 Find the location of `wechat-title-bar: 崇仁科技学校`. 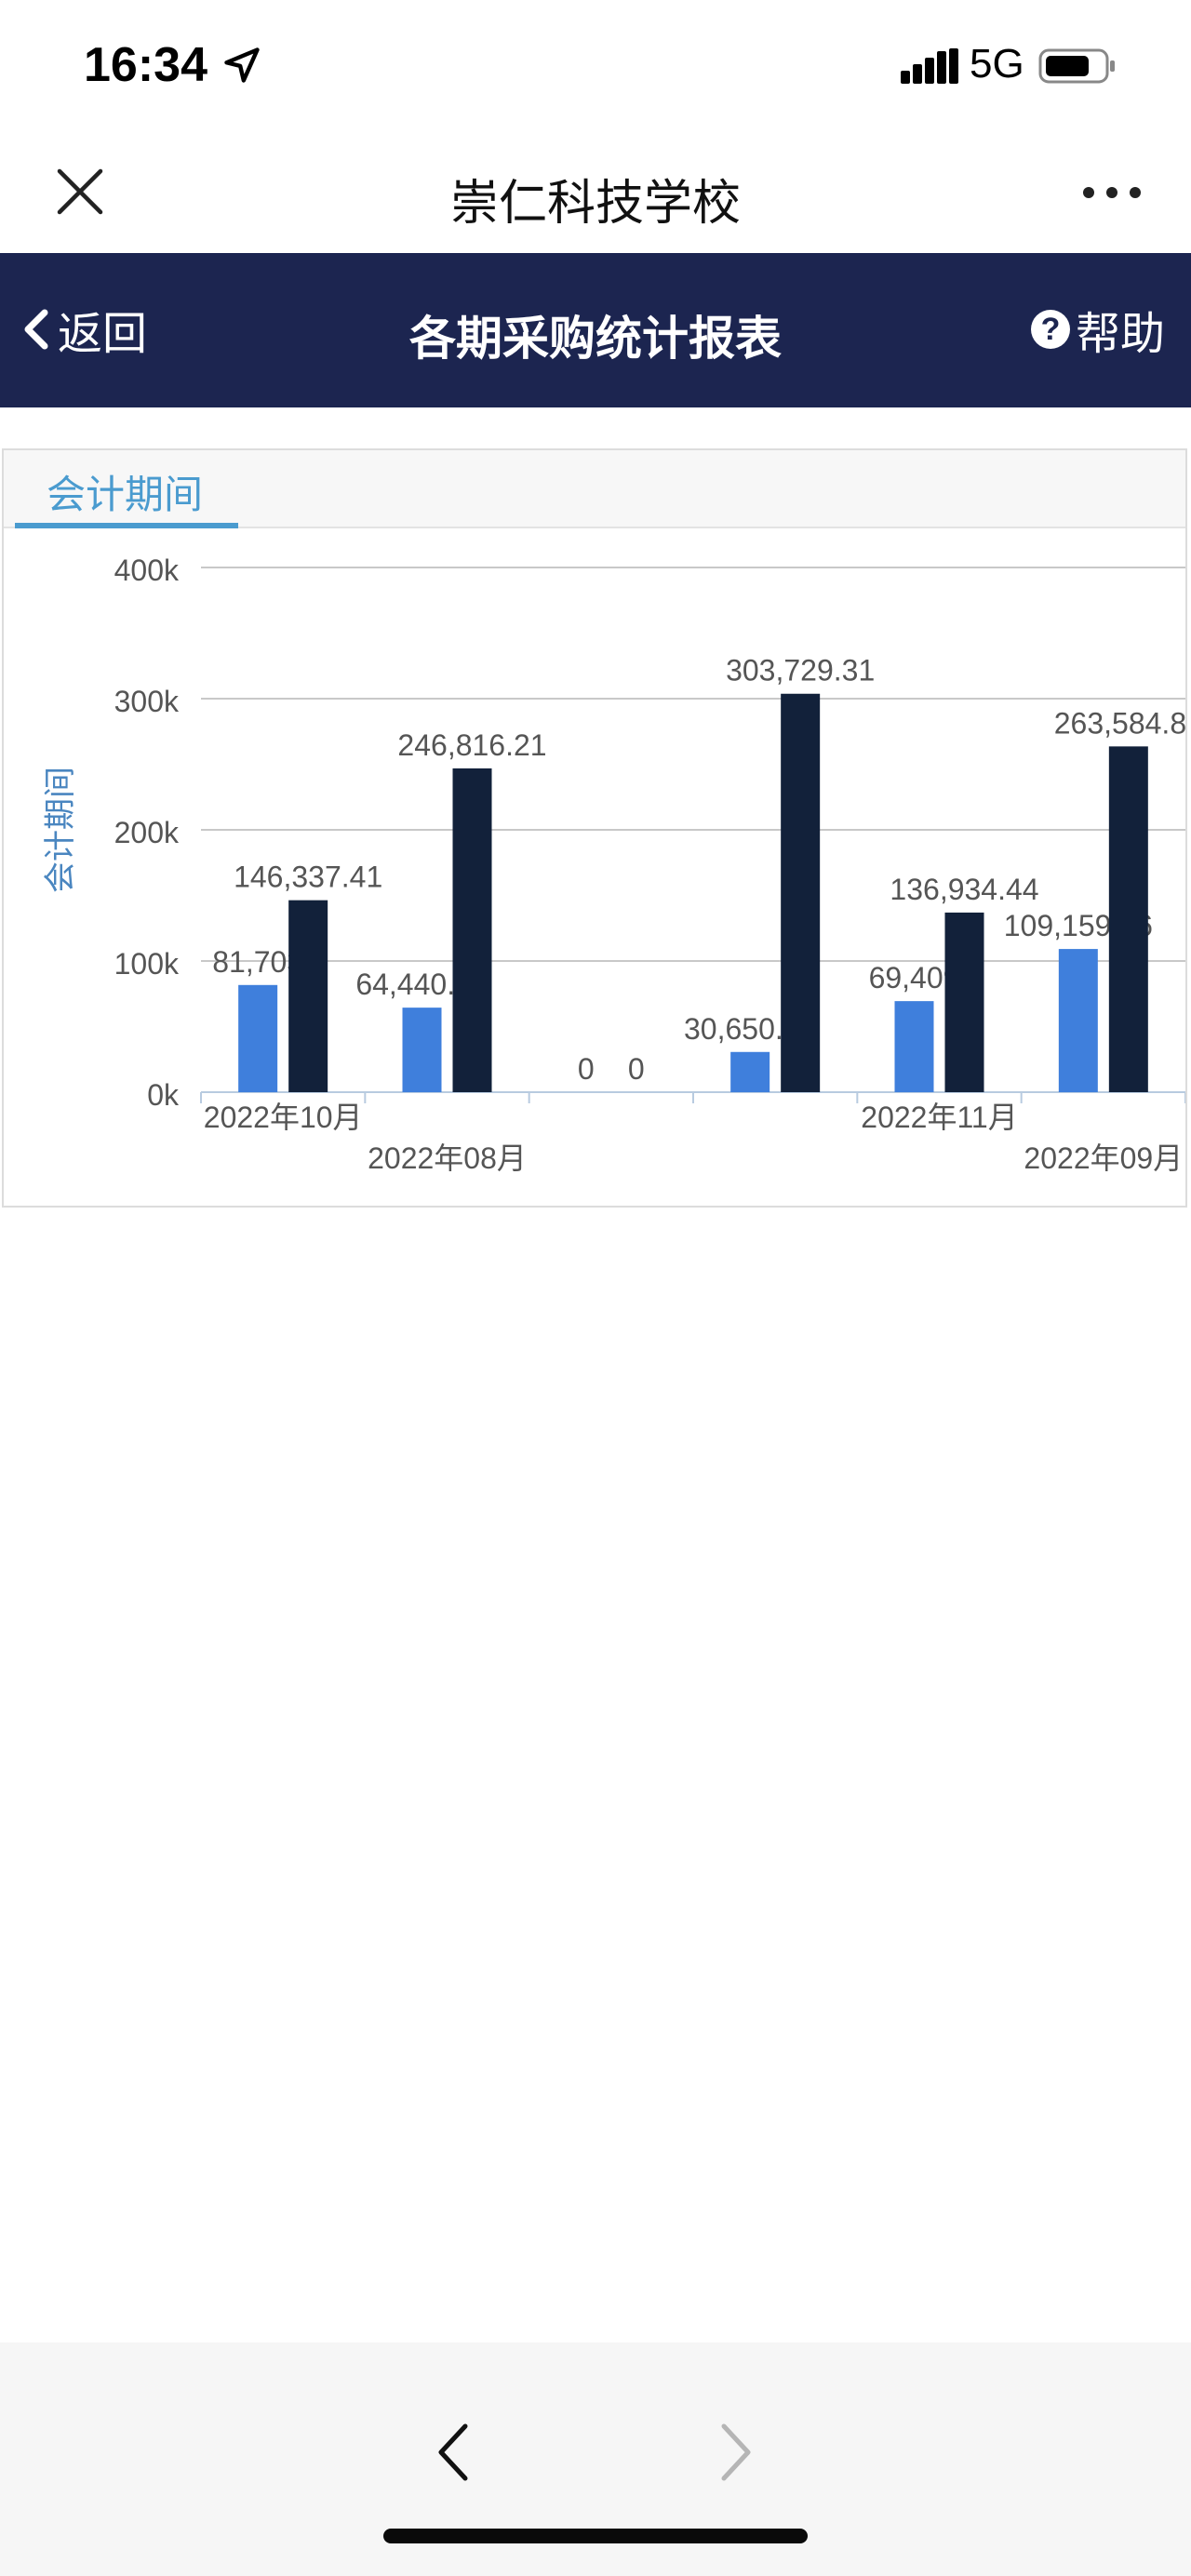

wechat-title-bar: 崇仁科技学校 is located at coordinates (595, 191).